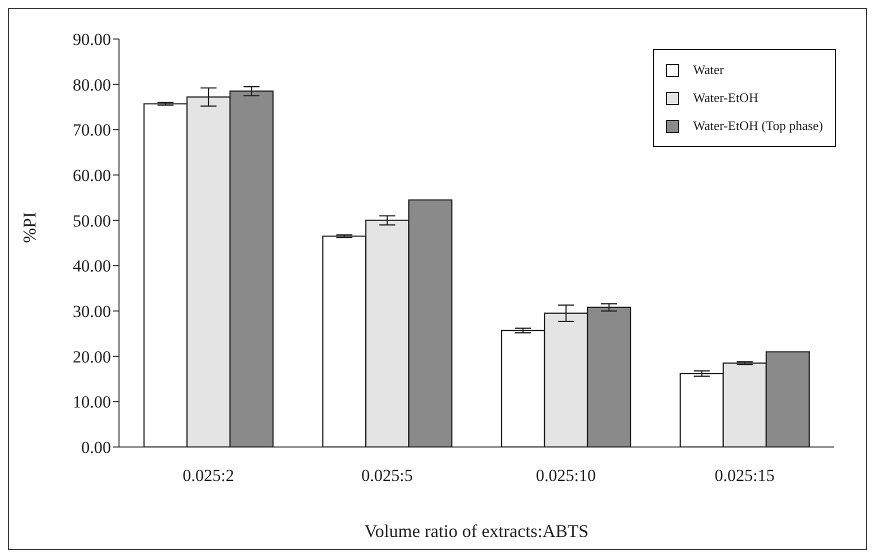 This screenshot has height=558, width=873. I want to click on y-tick-label: 40.00, so click(91, 266).